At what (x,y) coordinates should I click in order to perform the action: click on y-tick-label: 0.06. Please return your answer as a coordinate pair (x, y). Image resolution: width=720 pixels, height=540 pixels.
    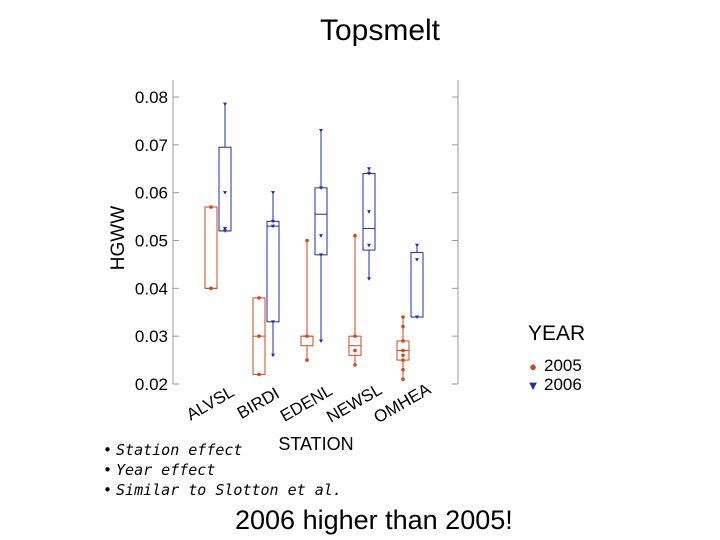
    Looking at the image, I should click on (151, 193).